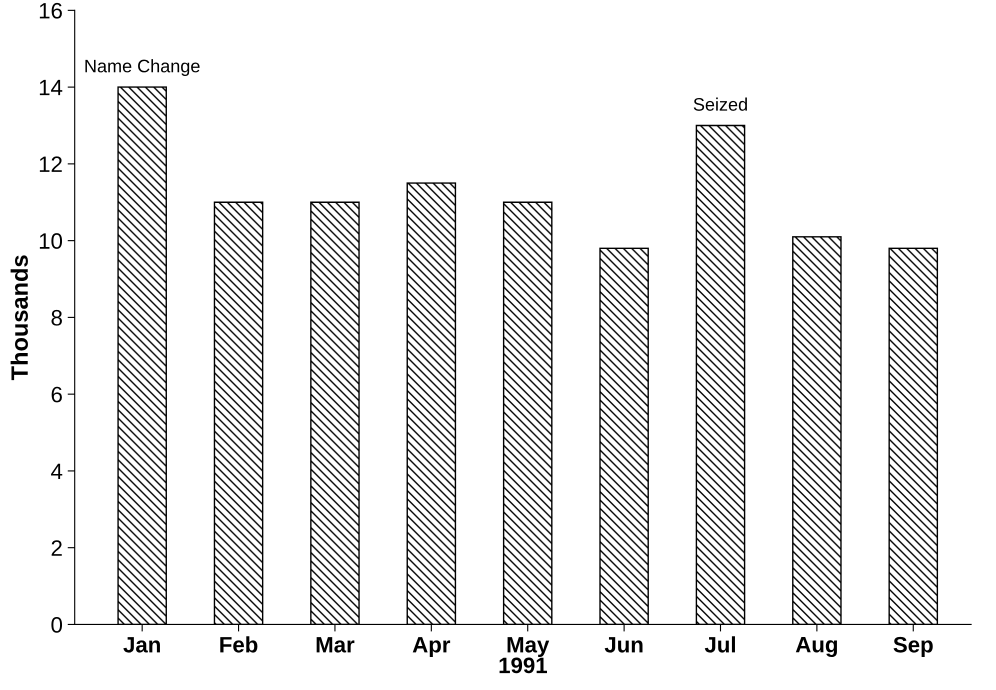 This screenshot has height=690, width=996. What do you see at coordinates (816, 646) in the screenshot?
I see `x-tick-label: Aug` at bounding box center [816, 646].